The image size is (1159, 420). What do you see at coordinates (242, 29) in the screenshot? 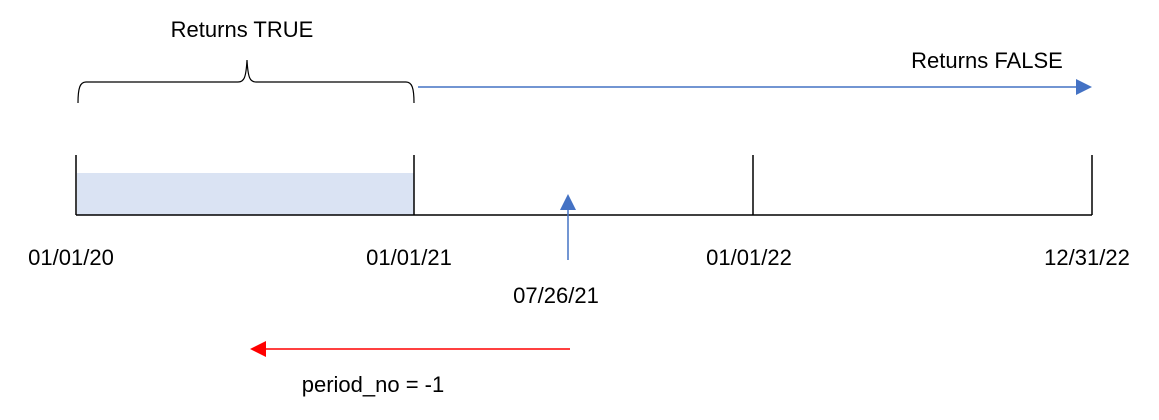
I see `returns-true-label: Returns TRUE` at bounding box center [242, 29].